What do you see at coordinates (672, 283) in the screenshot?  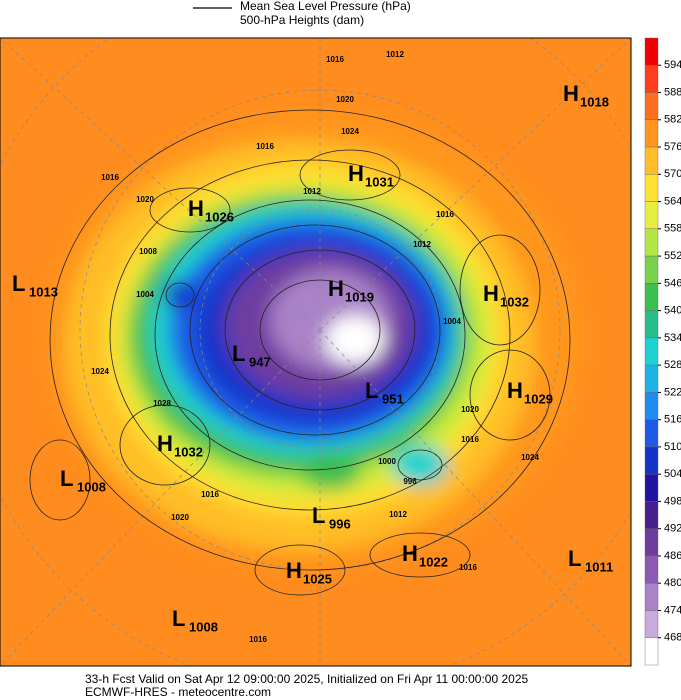 I see `colorbar-label: 546` at bounding box center [672, 283].